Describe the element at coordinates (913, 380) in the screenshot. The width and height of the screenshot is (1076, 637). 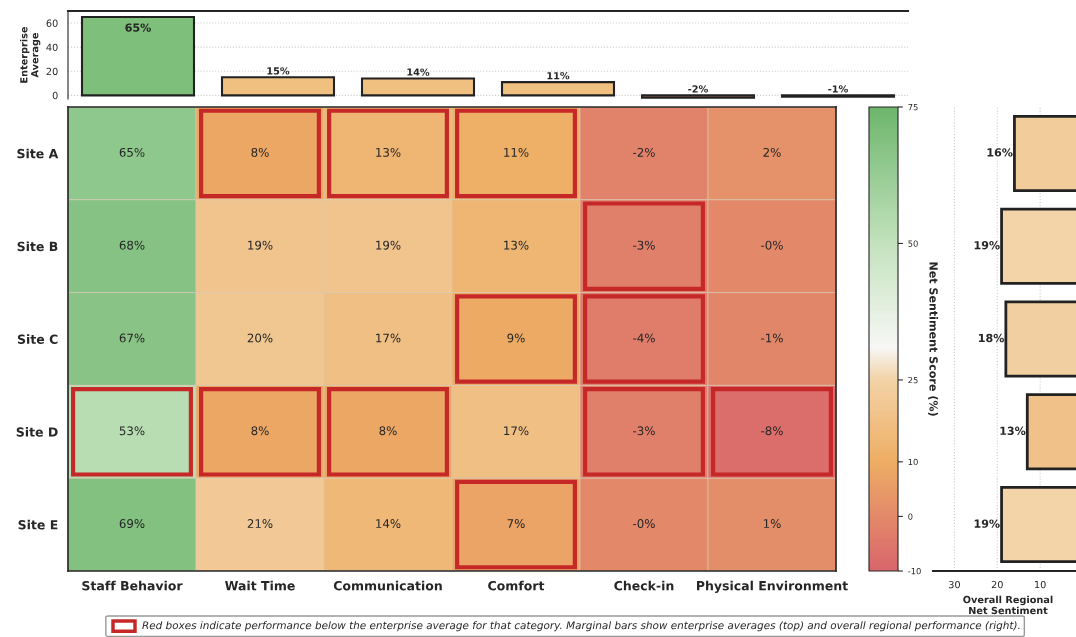
I see `color-bar-label: 25` at that location.